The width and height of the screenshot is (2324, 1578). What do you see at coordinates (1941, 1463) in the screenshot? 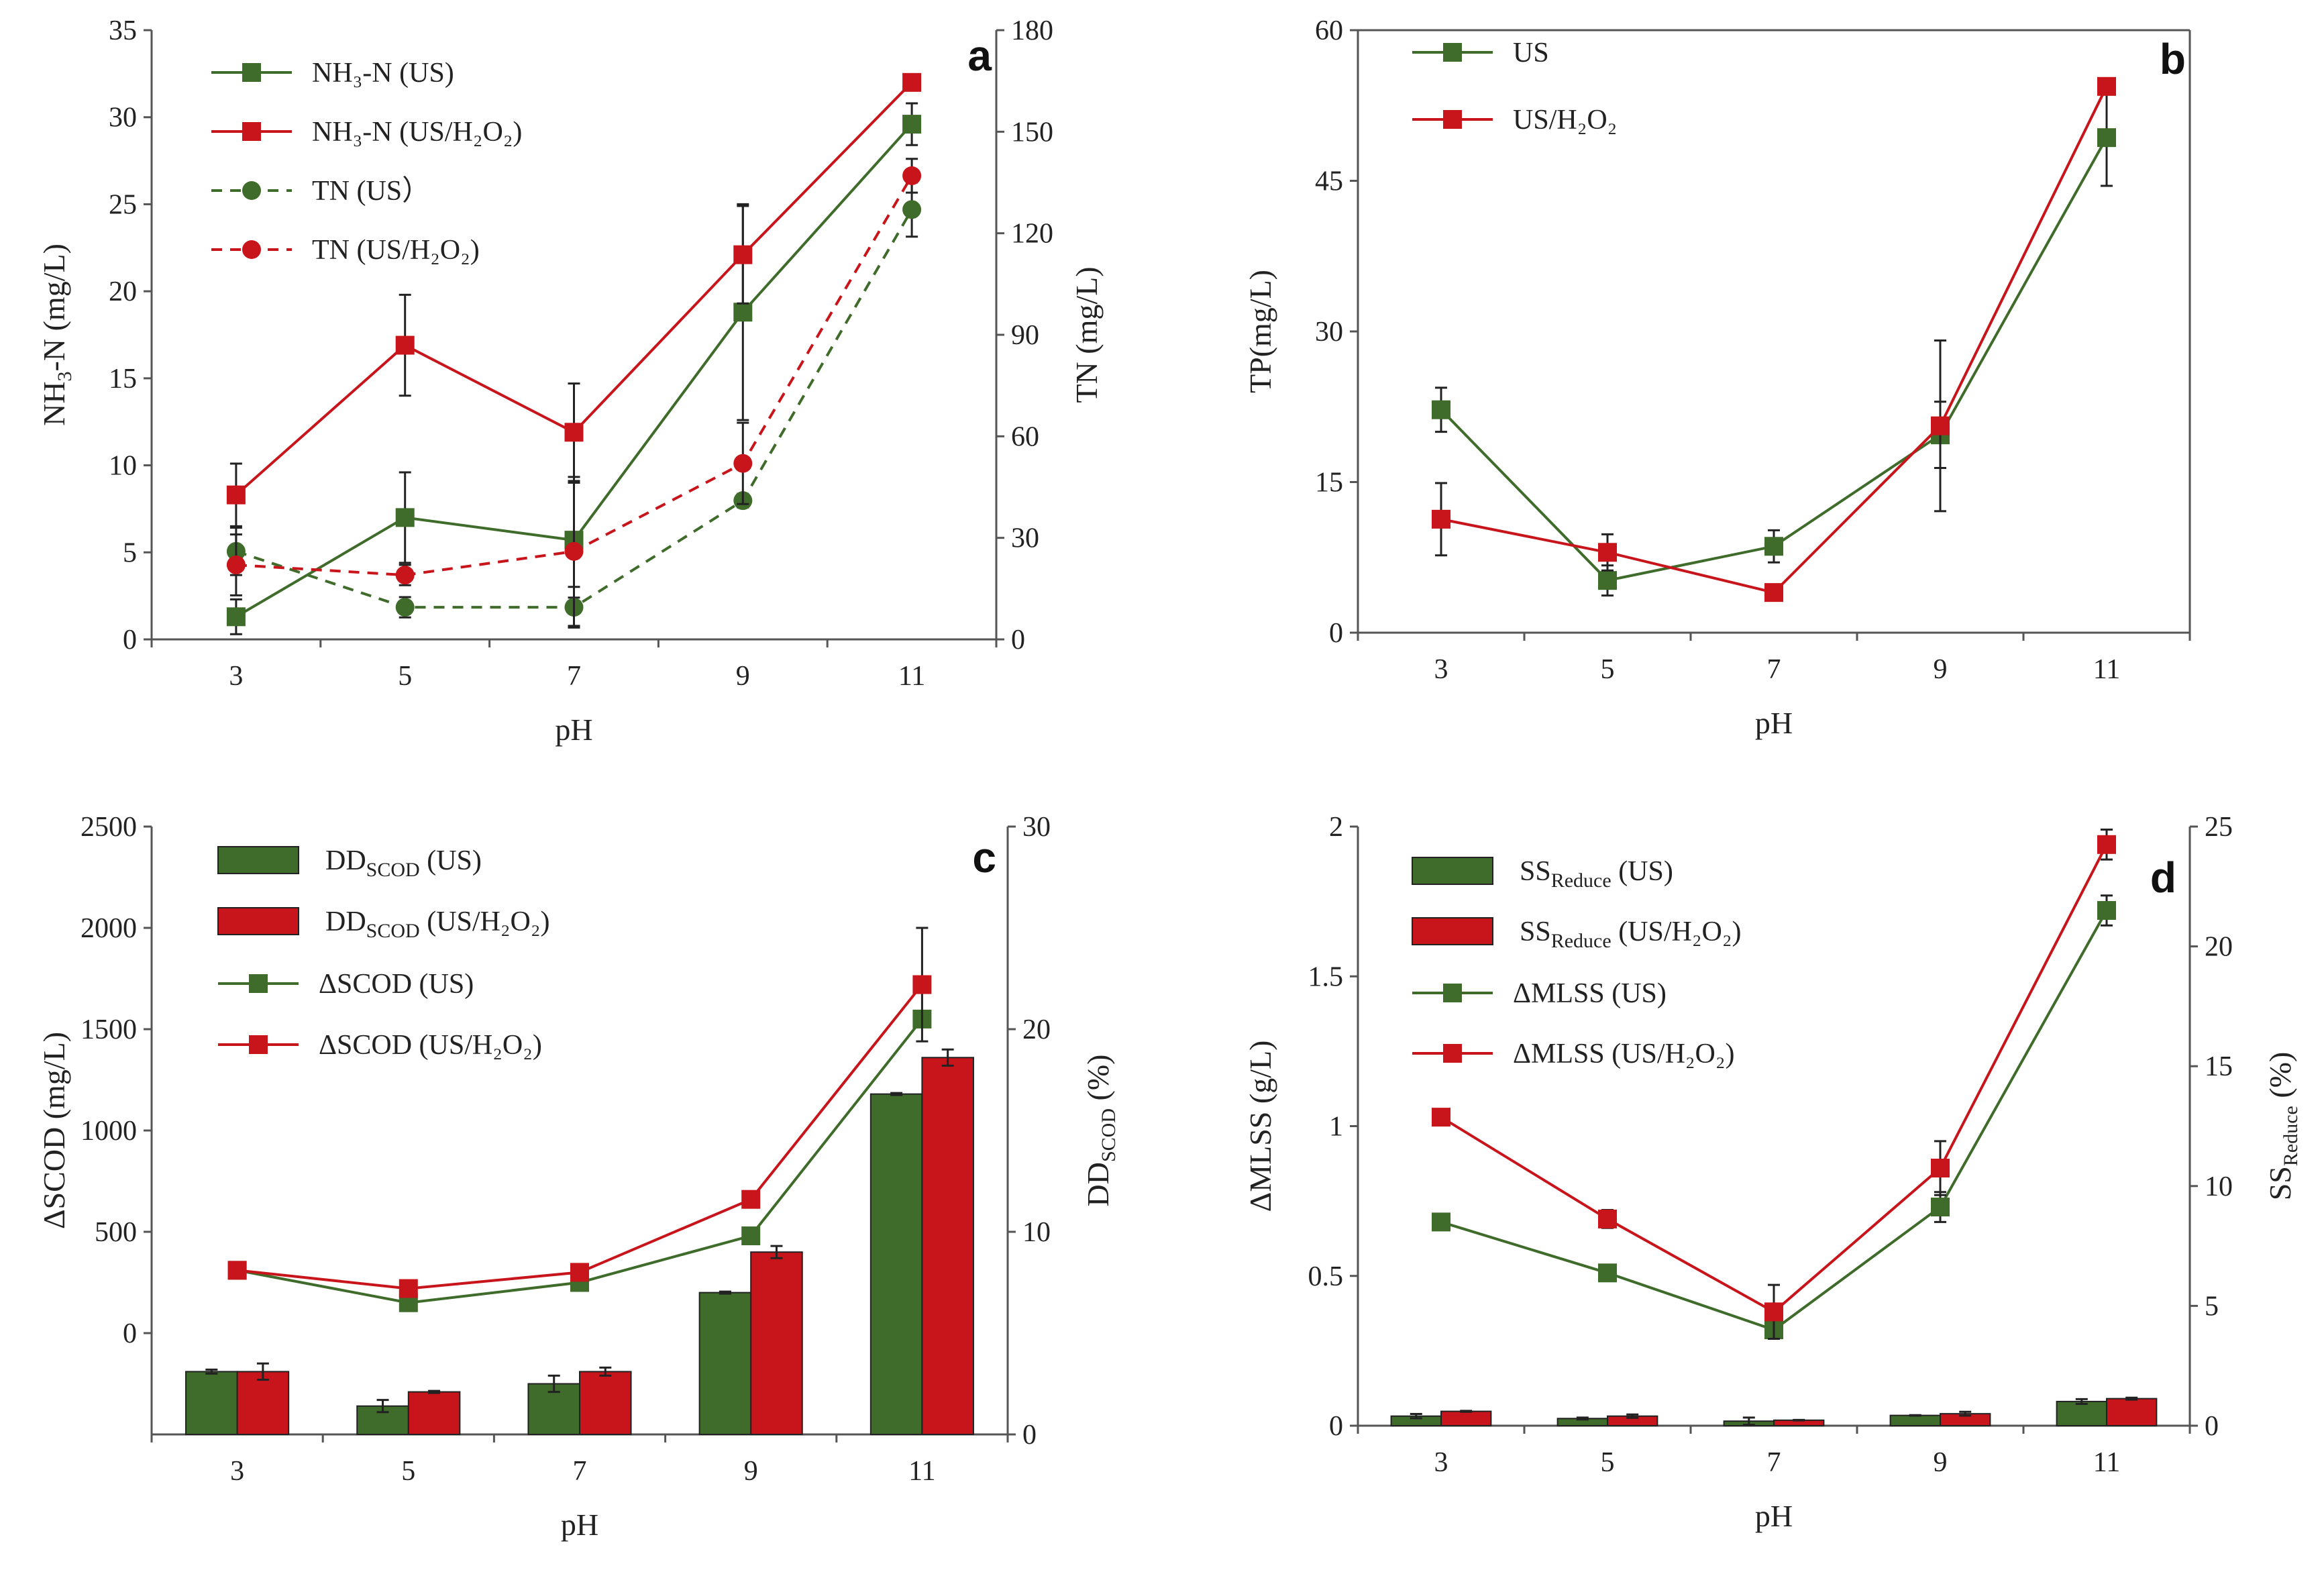
I see `d-xtick-label: 9` at bounding box center [1941, 1463].